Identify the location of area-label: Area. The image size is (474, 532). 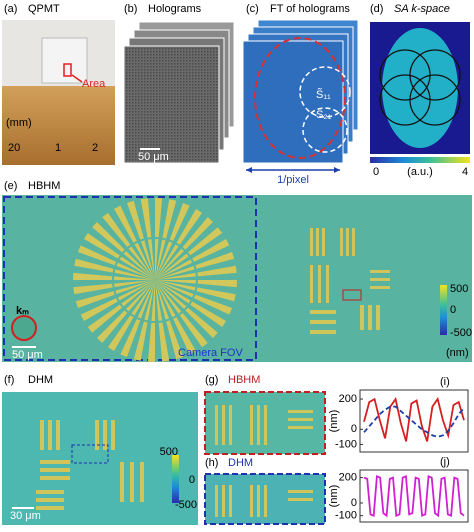
(94, 84).